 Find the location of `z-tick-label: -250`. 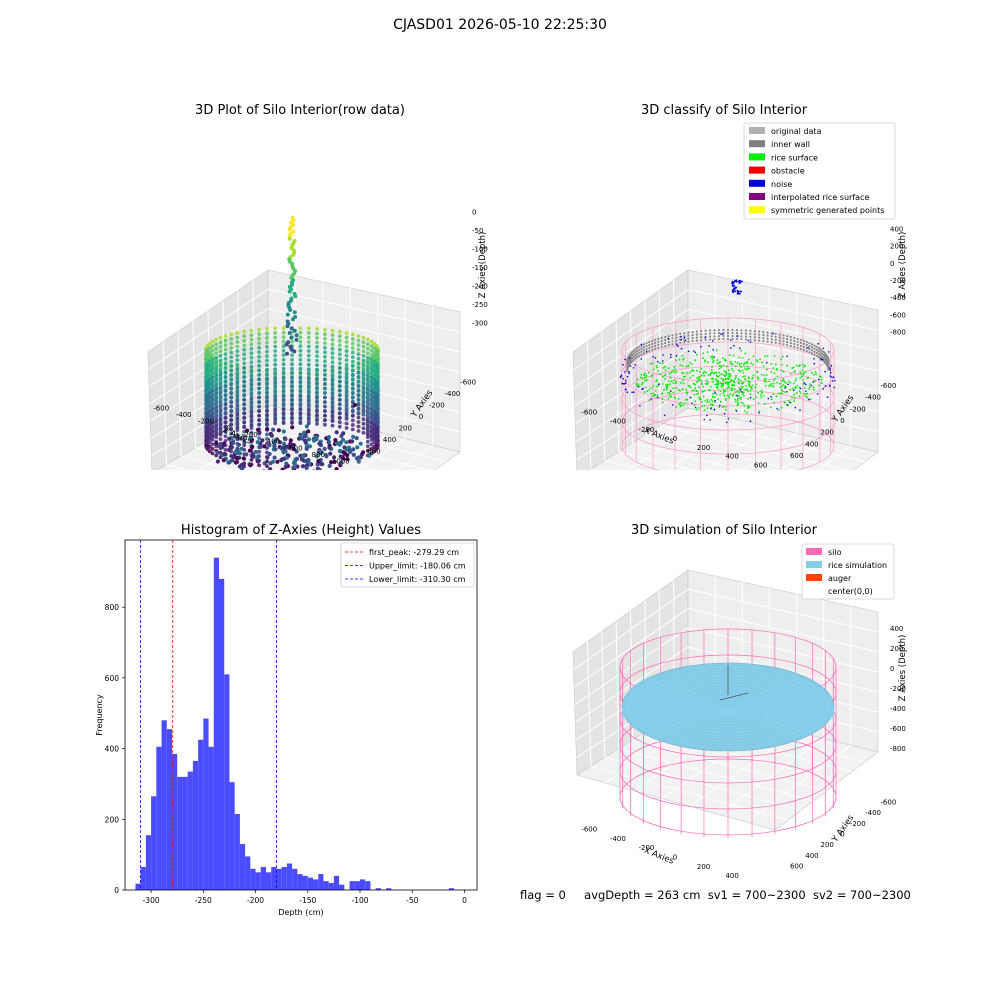

z-tick-label: -250 is located at coordinates (480, 305).